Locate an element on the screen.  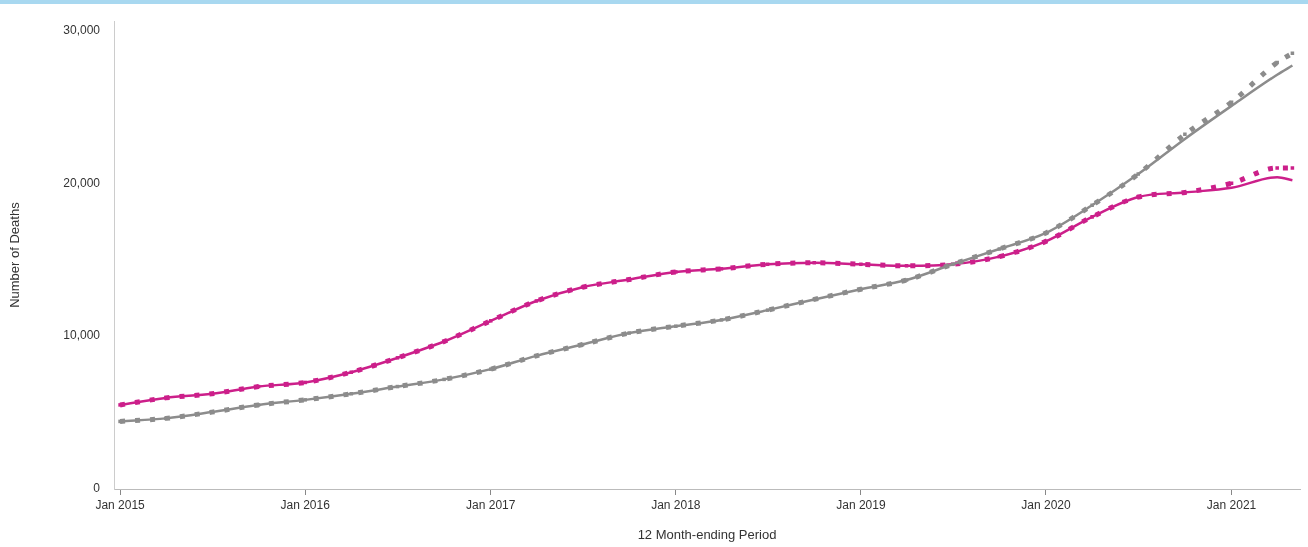
x-tick-label: Jan 2015 is located at coordinates (120, 504).